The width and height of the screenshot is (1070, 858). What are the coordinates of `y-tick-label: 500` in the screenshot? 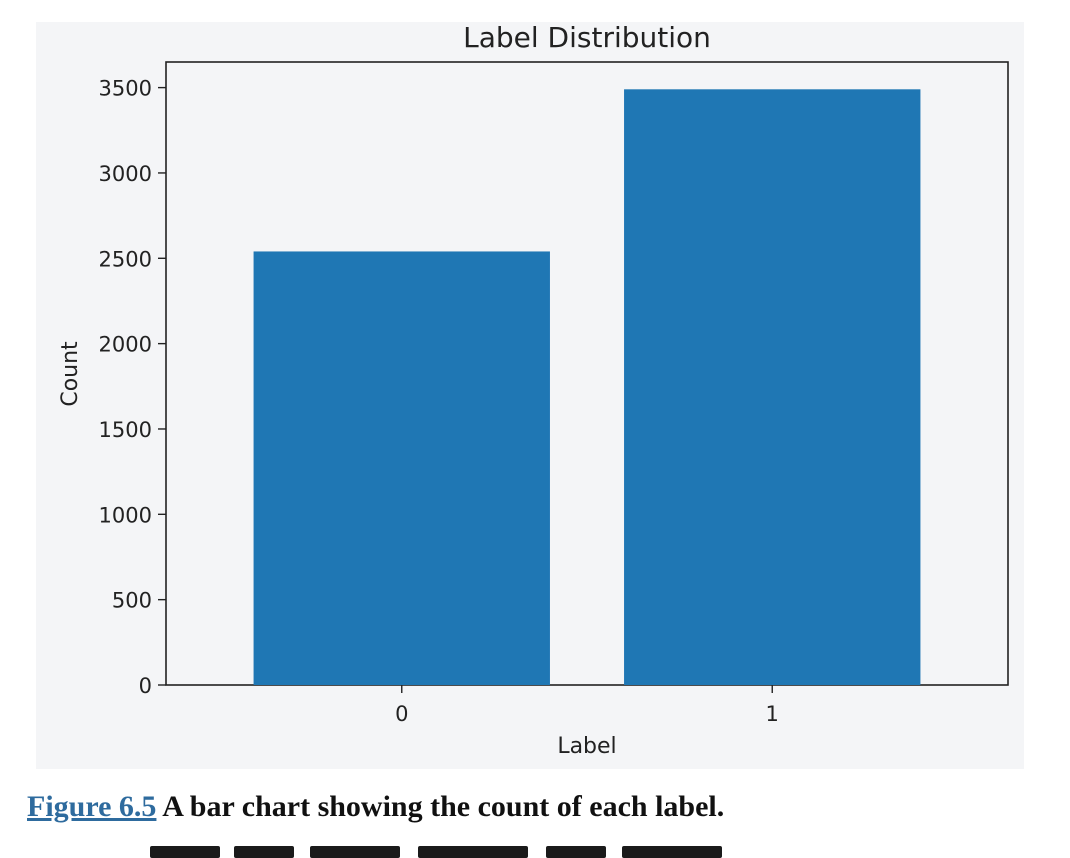 It's located at (132, 601).